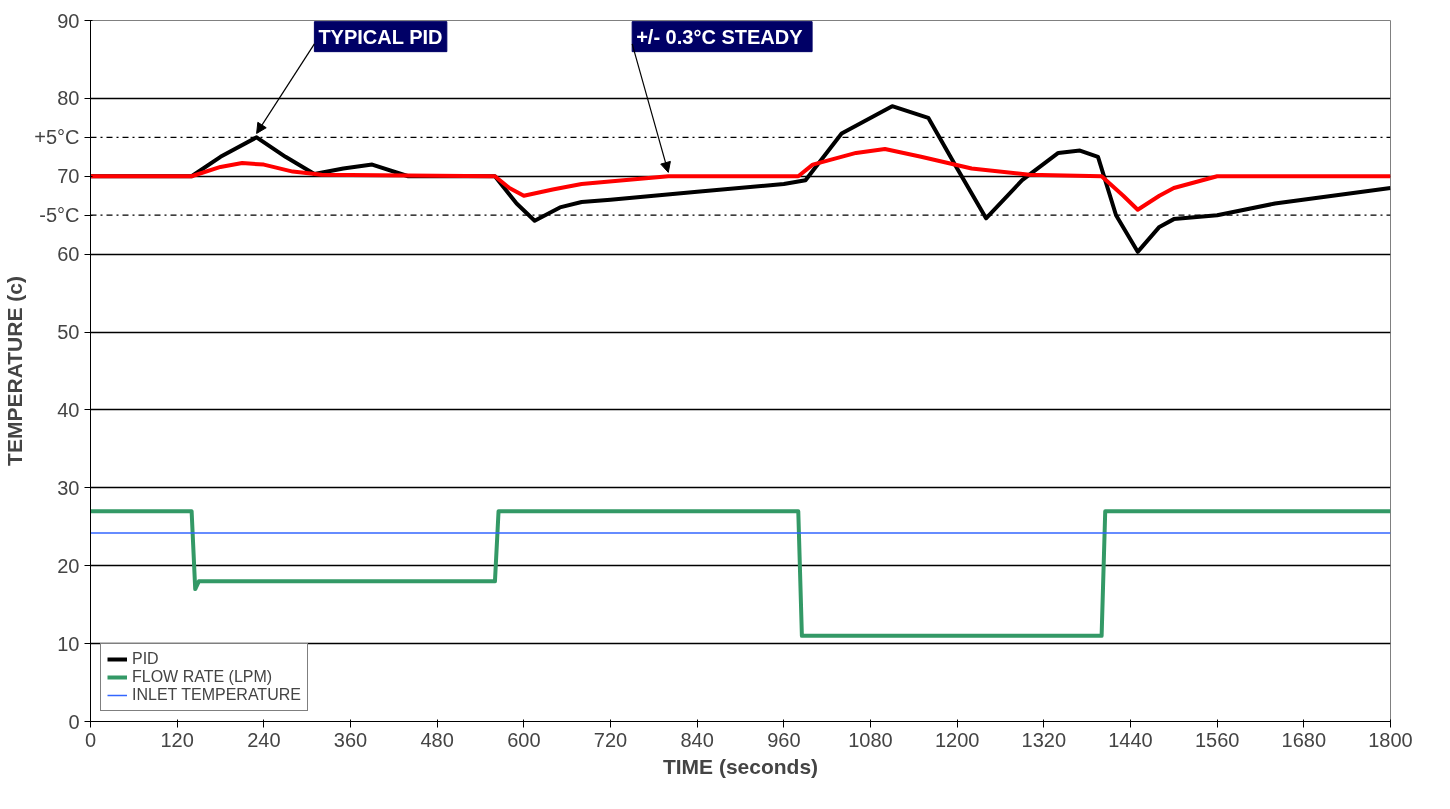 This screenshot has height=809, width=1450. What do you see at coordinates (59, 215) in the screenshot?
I see `ref-line-label: -5°C` at bounding box center [59, 215].